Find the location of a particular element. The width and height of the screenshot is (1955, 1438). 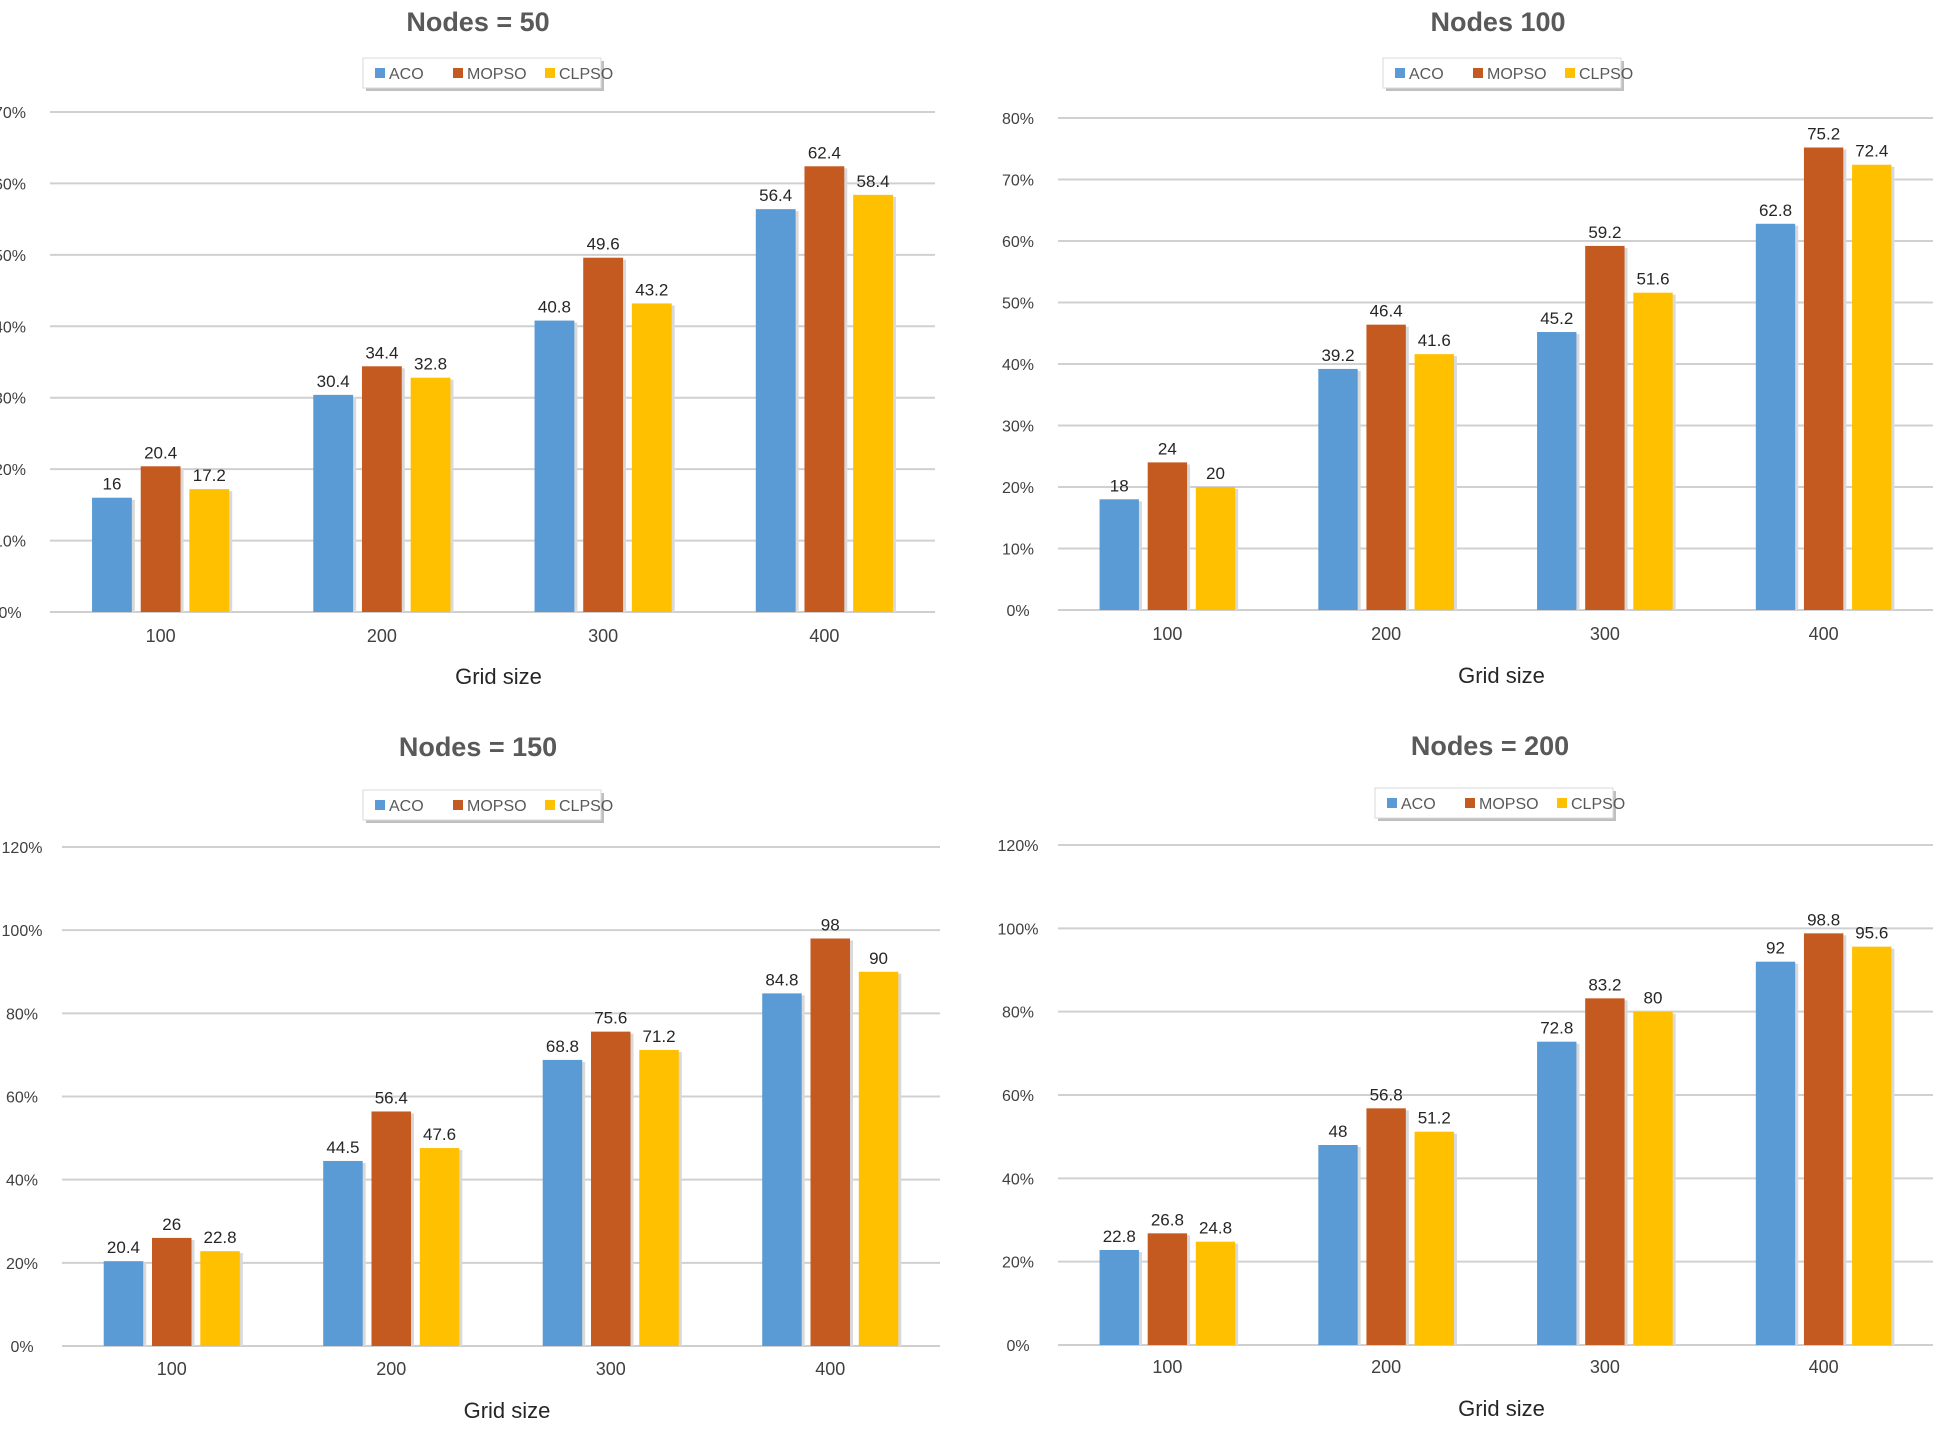

data-label-mopso-400: 62.4 is located at coordinates (824, 152).